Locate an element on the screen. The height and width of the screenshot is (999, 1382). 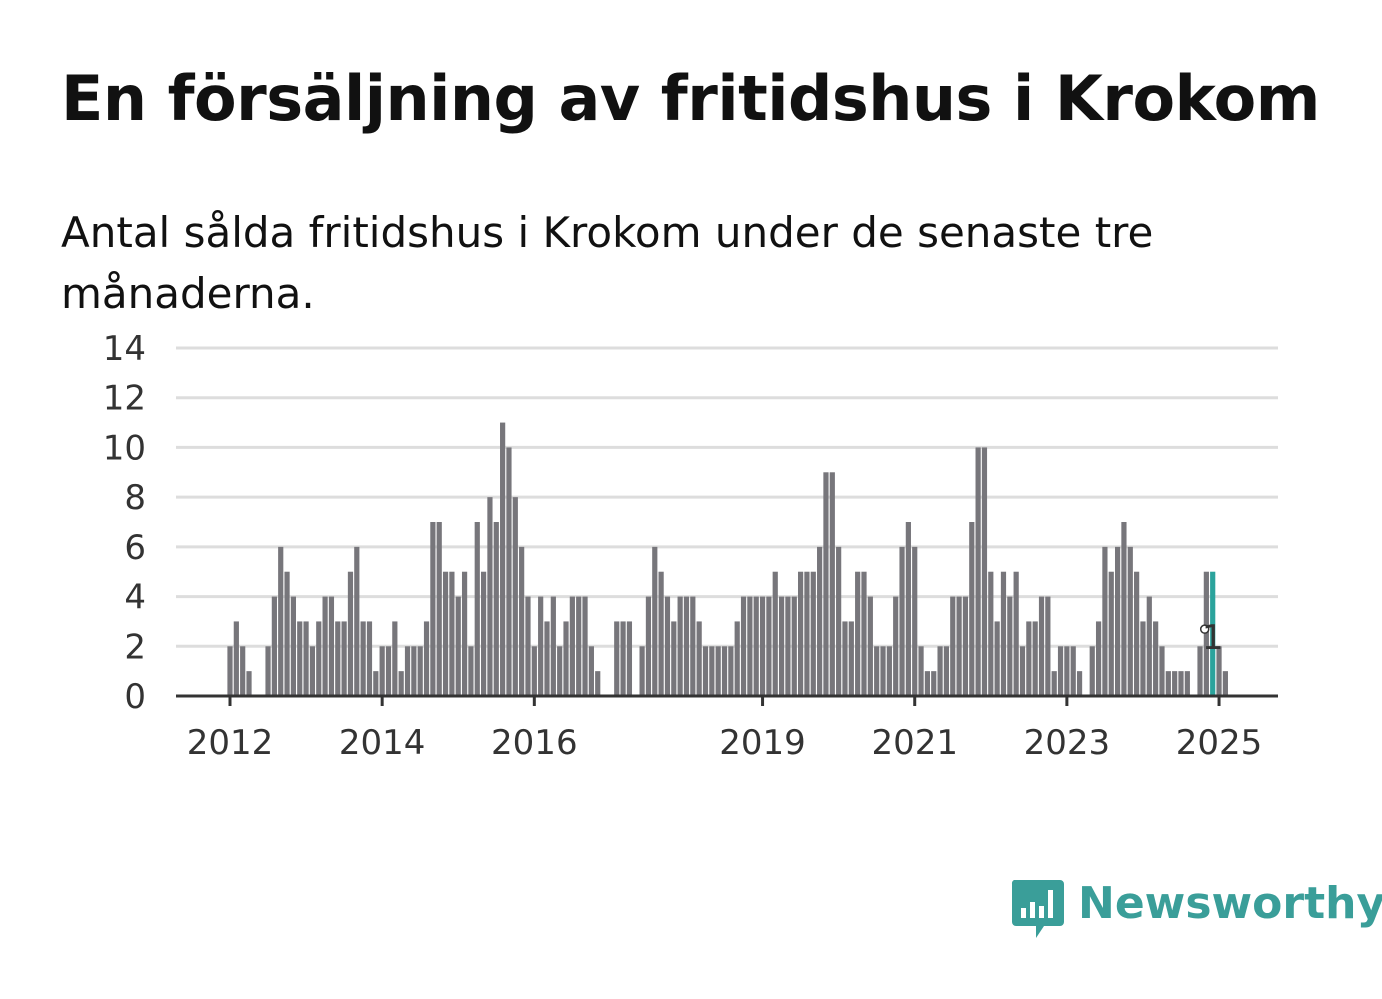
x-tick-label: 2023 is located at coordinates (1067, 743).